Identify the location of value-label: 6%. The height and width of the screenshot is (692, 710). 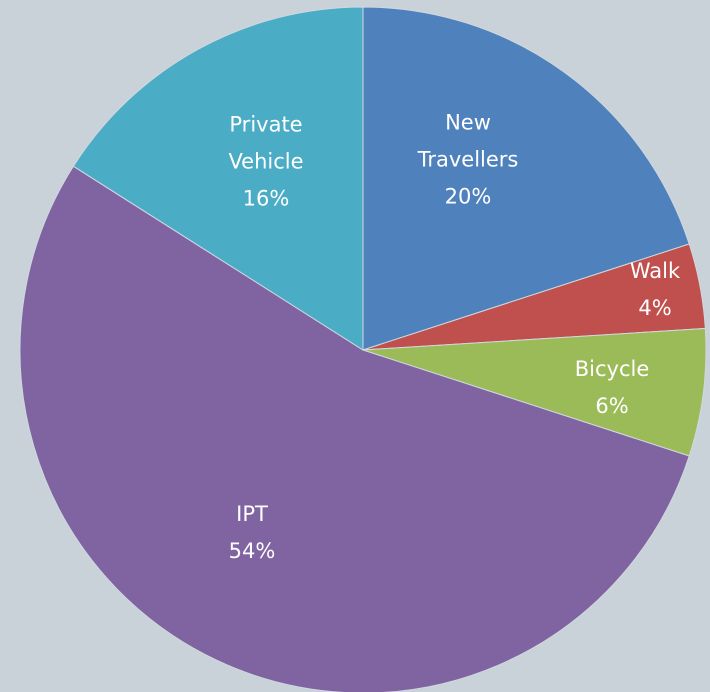
(612, 406).